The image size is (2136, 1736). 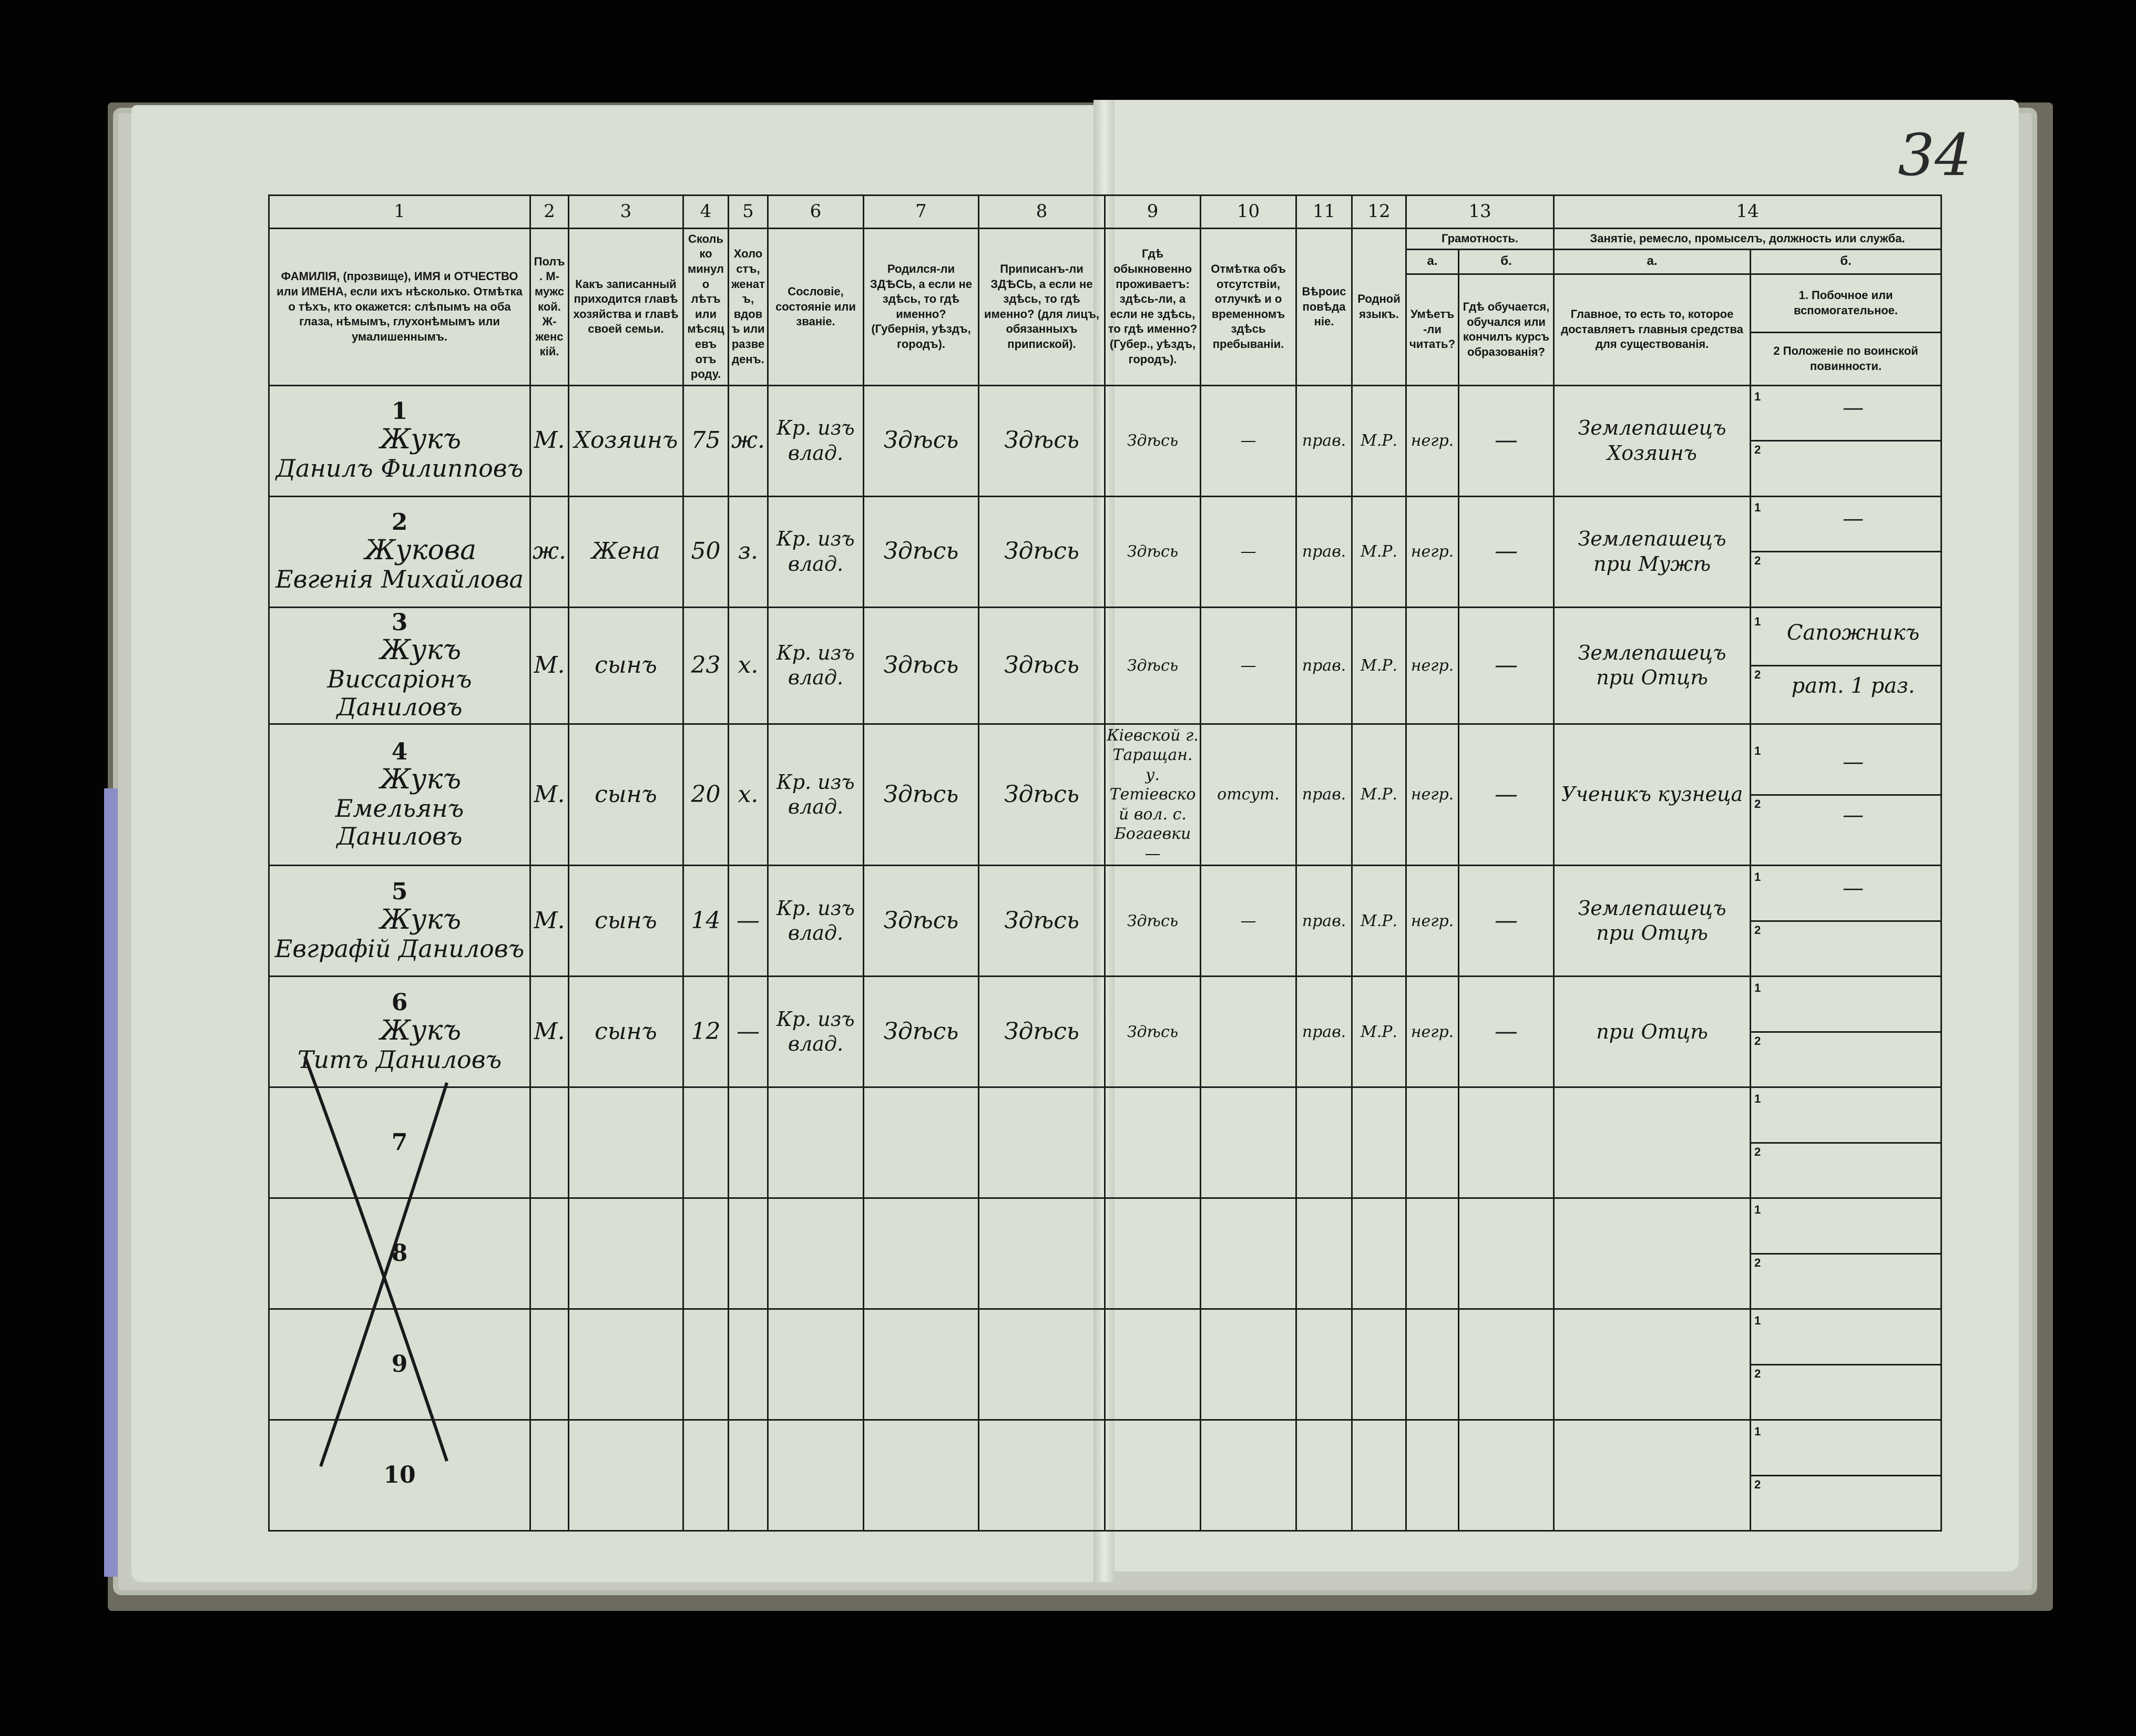 I want to click on column-header-text: Вѣроисповѣданіе., so click(x=1324, y=306).